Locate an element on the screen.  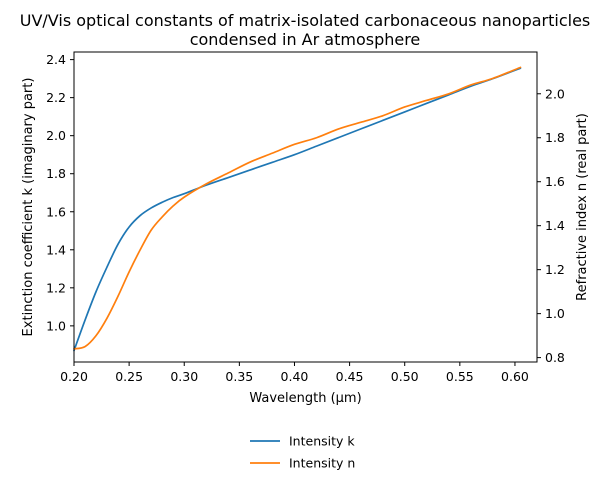
y-tick-label: 2.2 is located at coordinates (56, 97).